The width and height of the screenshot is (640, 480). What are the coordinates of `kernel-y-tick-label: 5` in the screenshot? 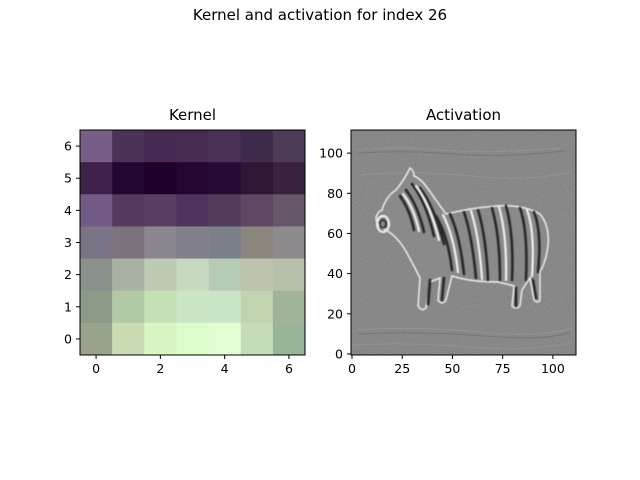 It's located at (68, 178).